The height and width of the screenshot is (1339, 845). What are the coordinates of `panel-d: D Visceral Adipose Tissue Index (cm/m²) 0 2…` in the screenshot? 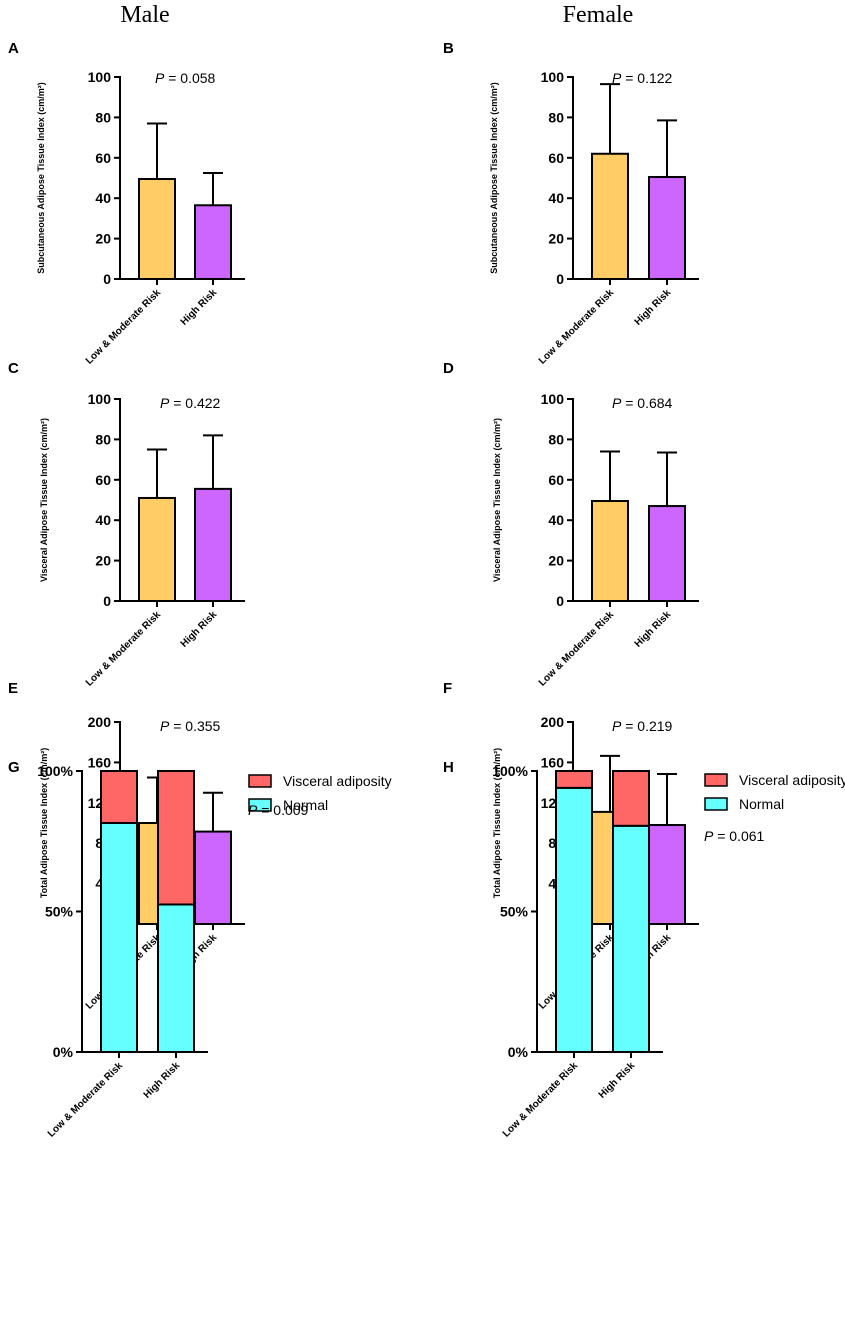 It's located at (571, 524).